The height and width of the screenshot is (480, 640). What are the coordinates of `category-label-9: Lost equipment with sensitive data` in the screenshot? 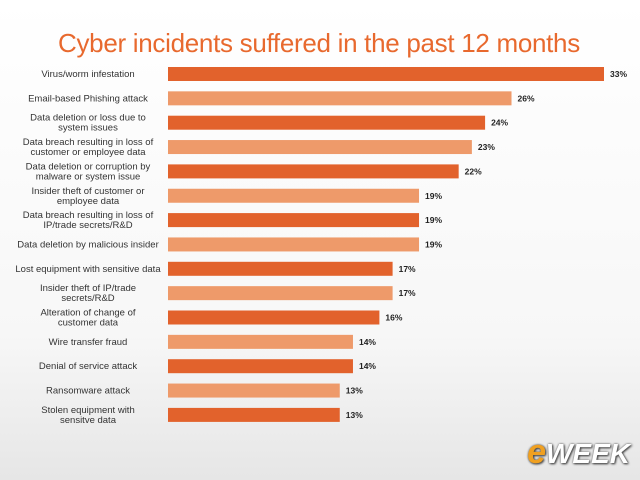 It's located at (88, 269).